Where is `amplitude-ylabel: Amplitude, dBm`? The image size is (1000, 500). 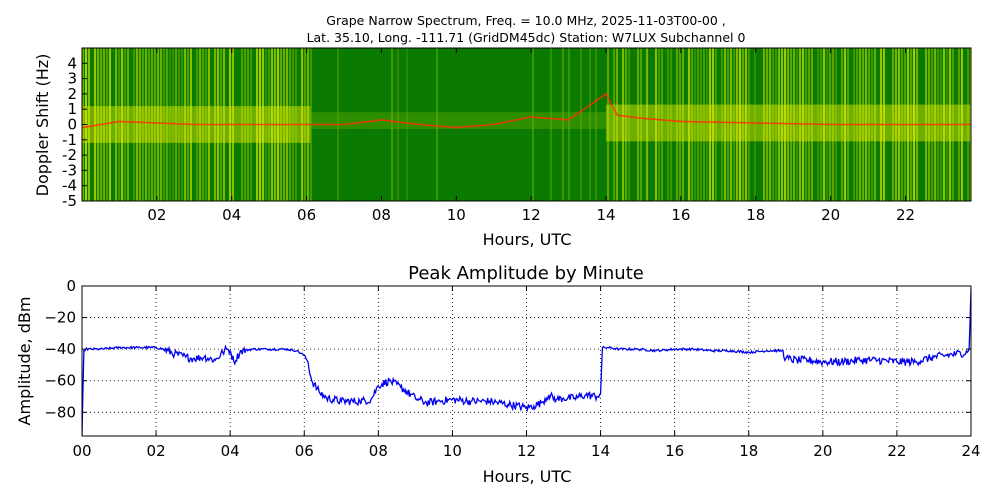 amplitude-ylabel: Amplitude, dBm is located at coordinates (24, 361).